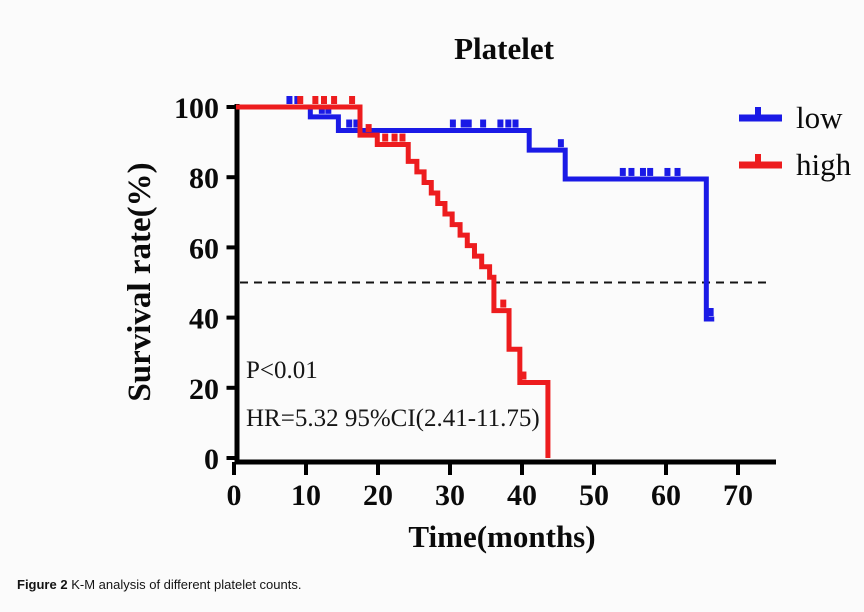 This screenshot has width=864, height=612. I want to click on legend-label-high: high, so click(824, 164).